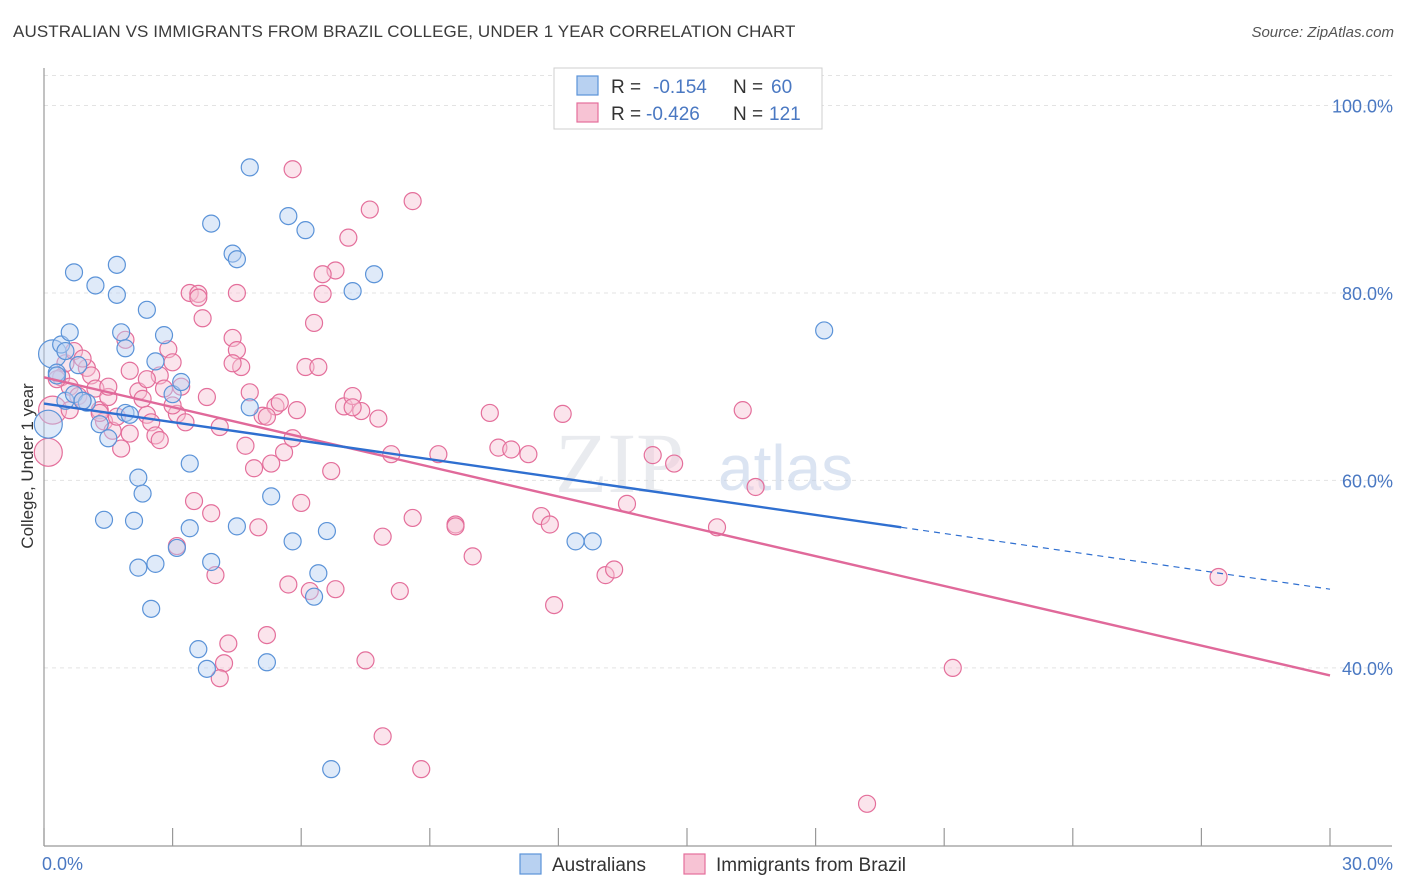 The height and width of the screenshot is (892, 1406). I want to click on series-legend-label-australians: Australians, so click(599, 865).